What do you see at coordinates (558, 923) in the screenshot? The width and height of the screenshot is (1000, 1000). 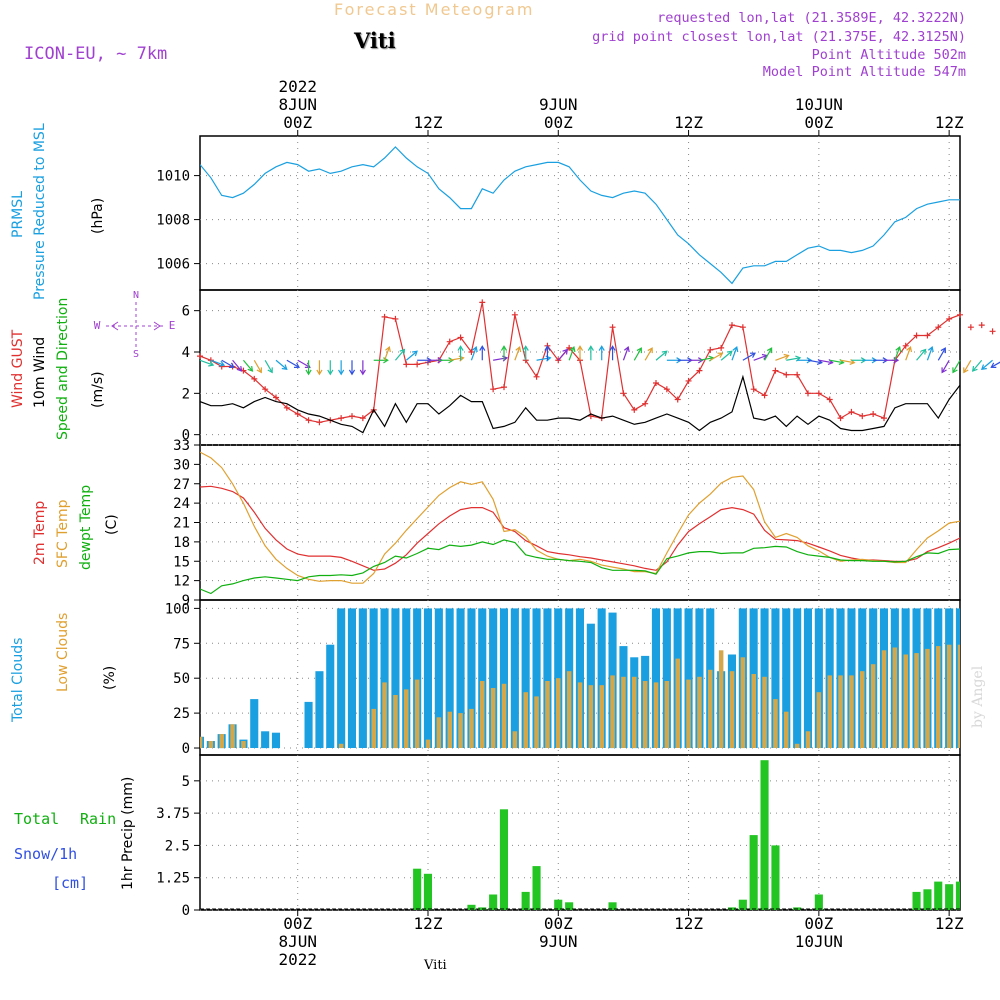 I see `time-label: 00Z` at bounding box center [558, 923].